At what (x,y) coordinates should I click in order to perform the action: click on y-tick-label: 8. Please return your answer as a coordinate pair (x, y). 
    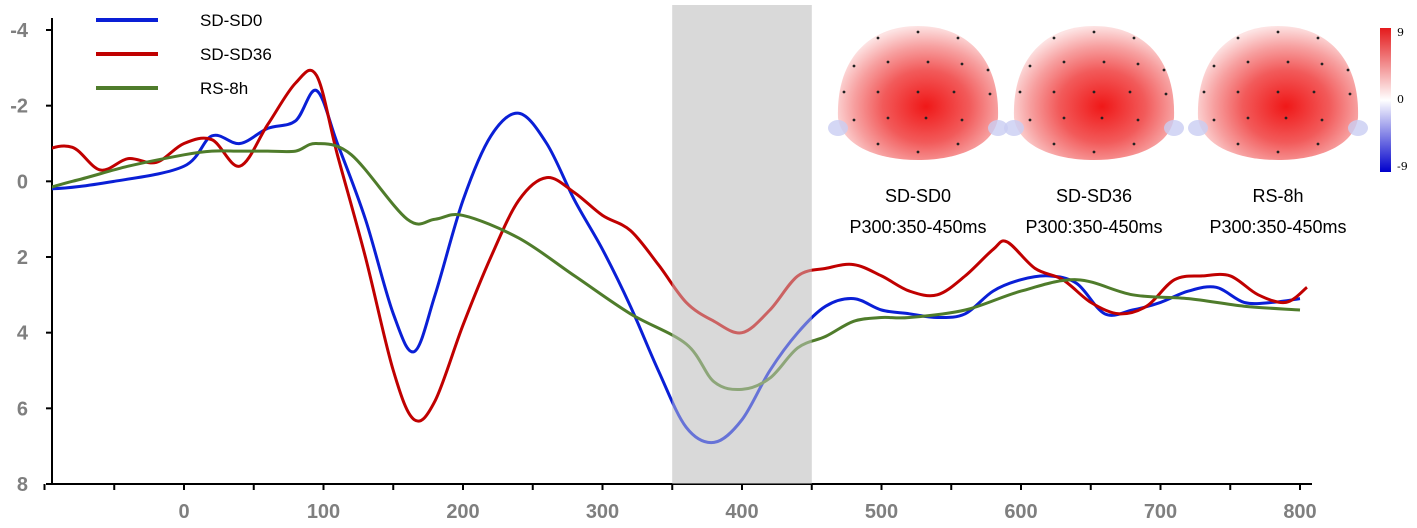
    Looking at the image, I should click on (22, 485).